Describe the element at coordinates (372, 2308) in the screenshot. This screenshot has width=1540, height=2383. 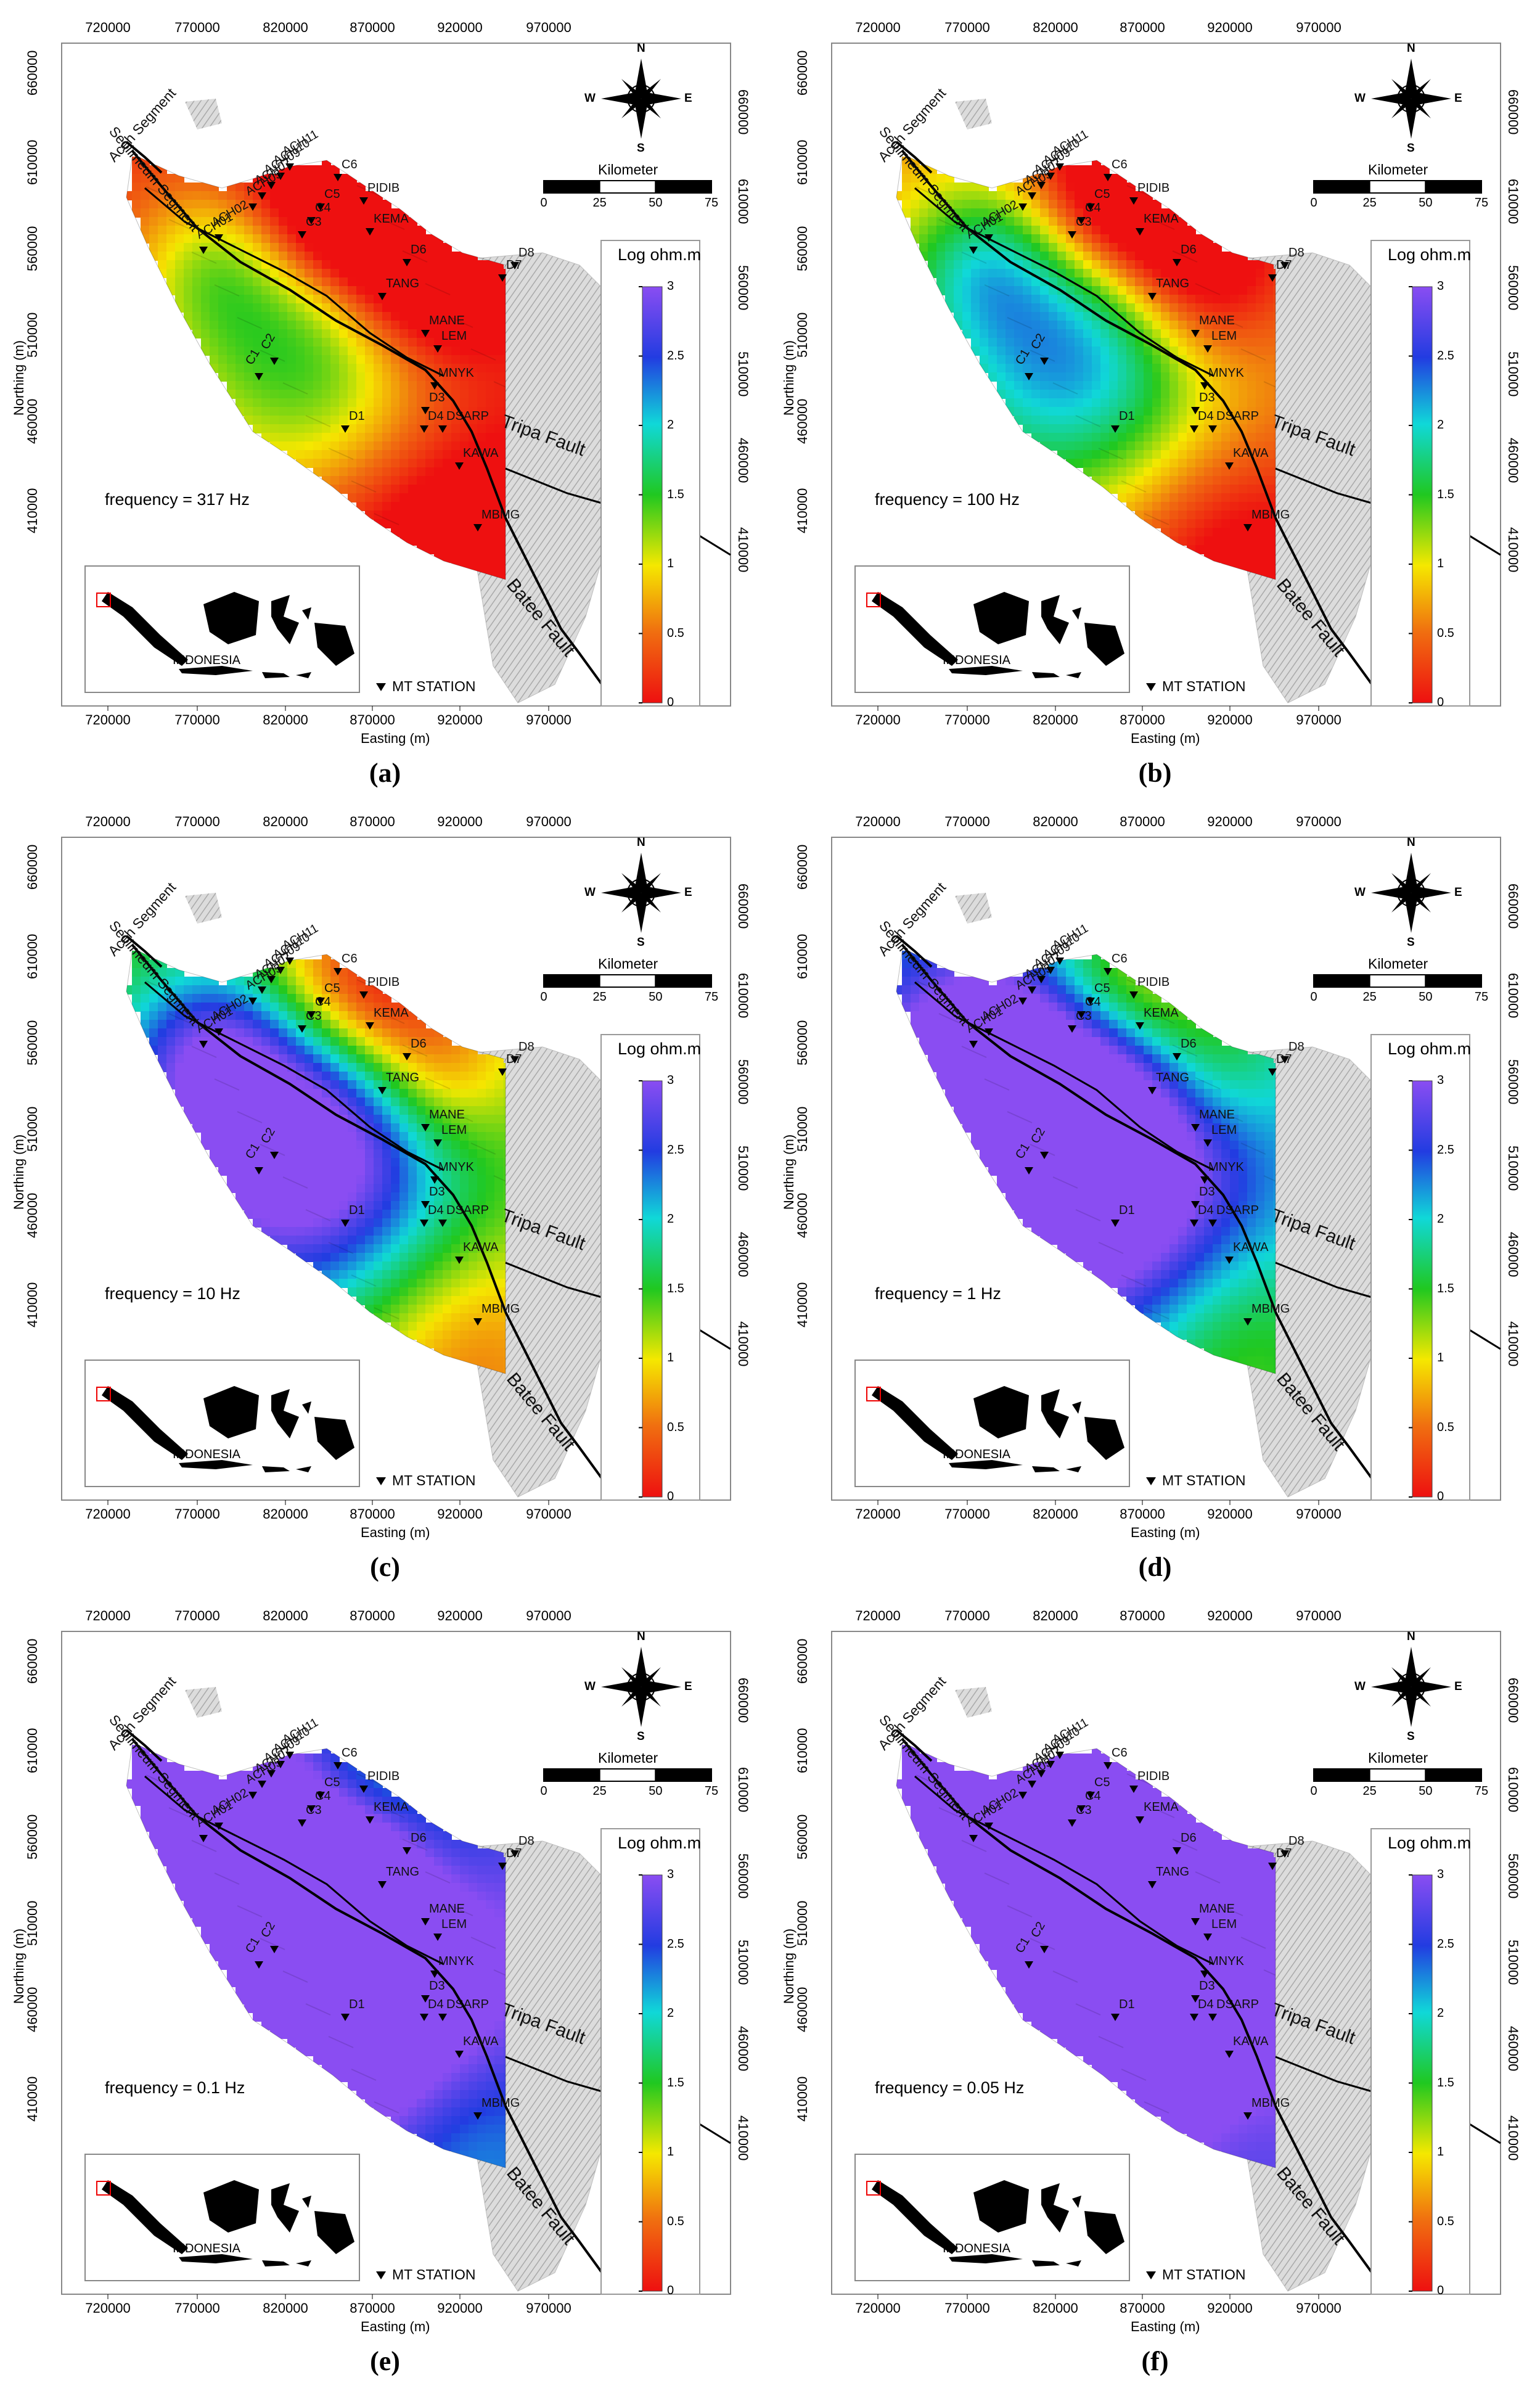
I see `x-axis-bottom-tick-label: 870000` at that location.